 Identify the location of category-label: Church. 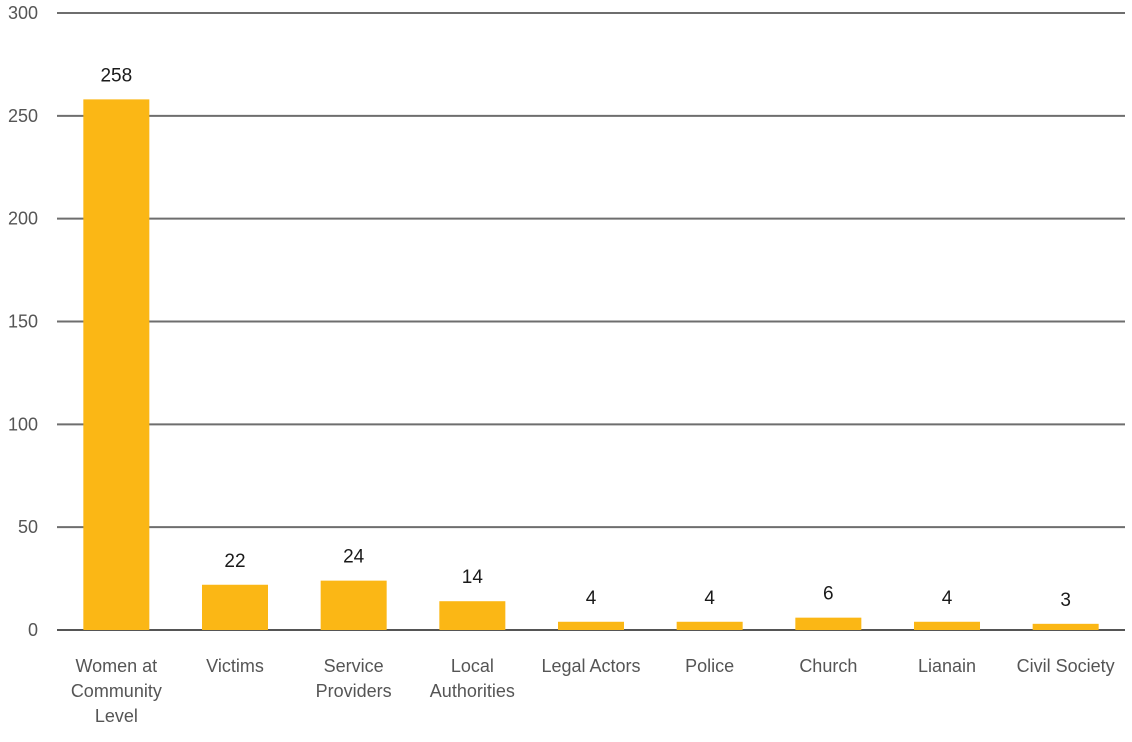
(828, 666).